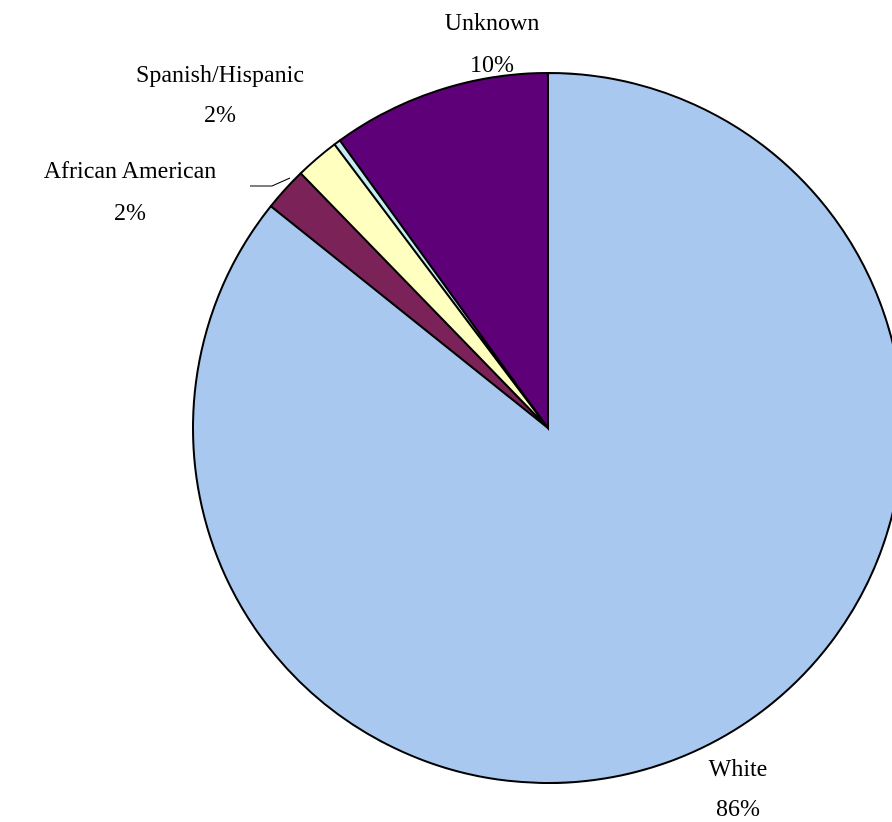 The image size is (892, 822). I want to click on slice-label-name-unknown: Unknown, so click(492, 23).